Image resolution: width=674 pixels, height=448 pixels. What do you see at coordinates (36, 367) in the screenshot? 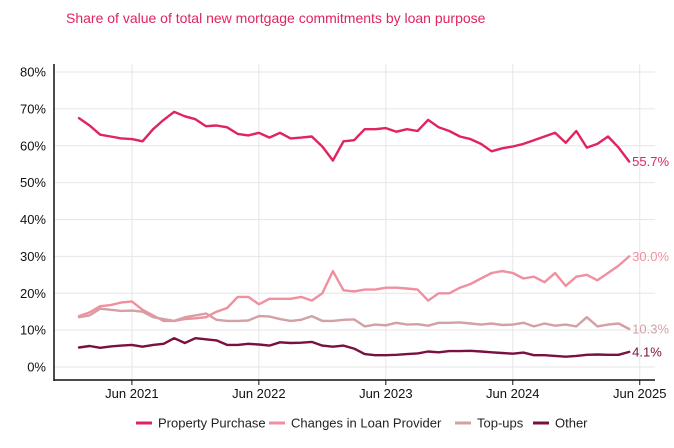
I see `y-tick-label: 0%` at bounding box center [36, 367].